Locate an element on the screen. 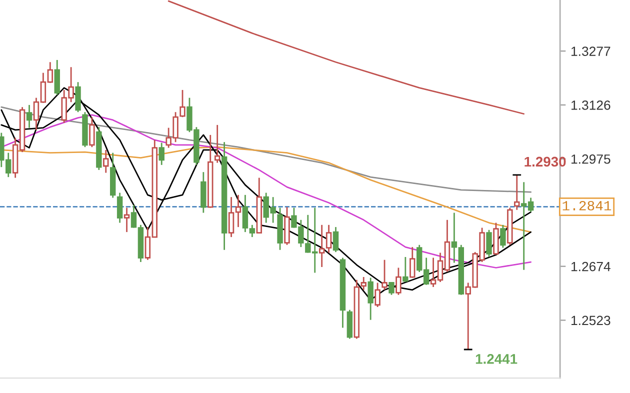  annotation: 1.2441 is located at coordinates (497, 359).